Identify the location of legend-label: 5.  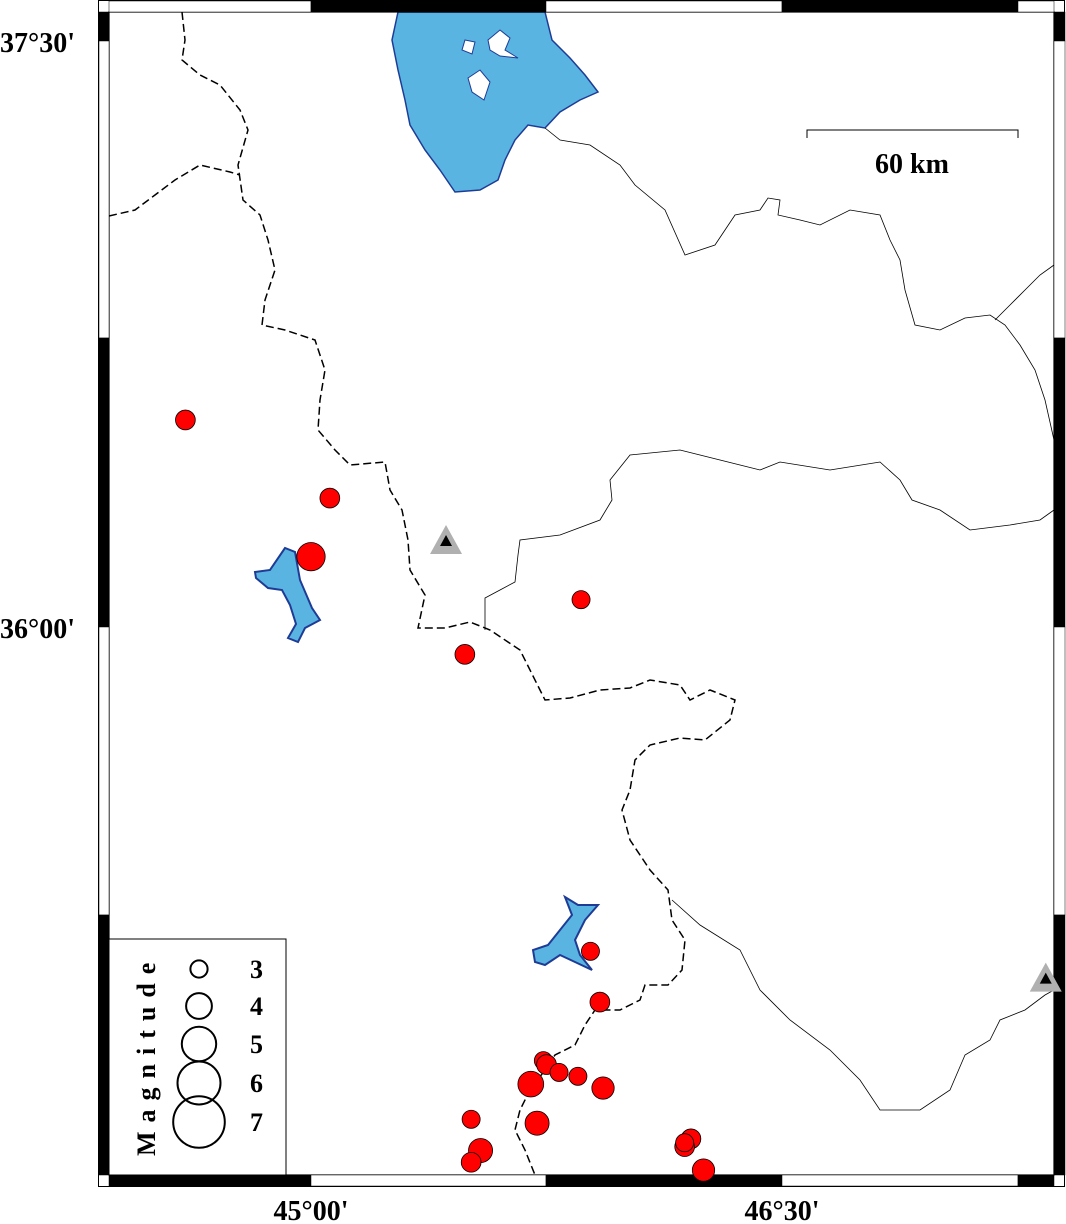
(256, 1044).